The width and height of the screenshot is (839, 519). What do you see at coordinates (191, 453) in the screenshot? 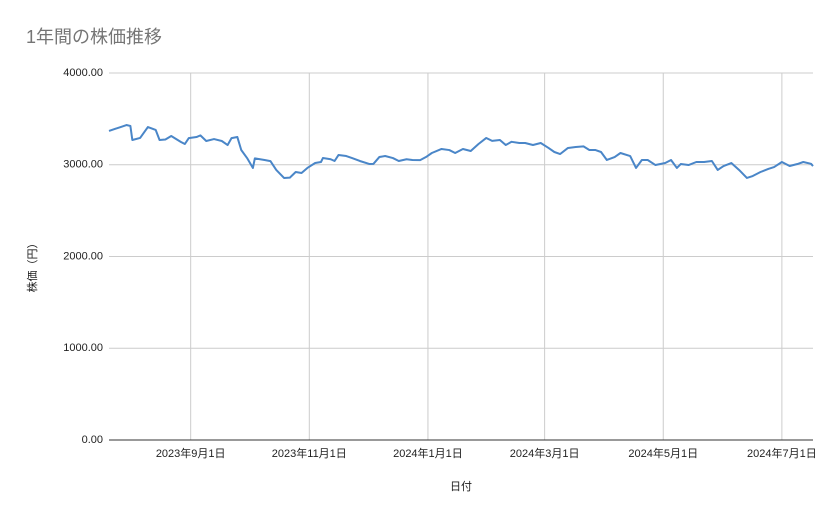
I see `x-tick-label: 2023年9月1日` at bounding box center [191, 453].